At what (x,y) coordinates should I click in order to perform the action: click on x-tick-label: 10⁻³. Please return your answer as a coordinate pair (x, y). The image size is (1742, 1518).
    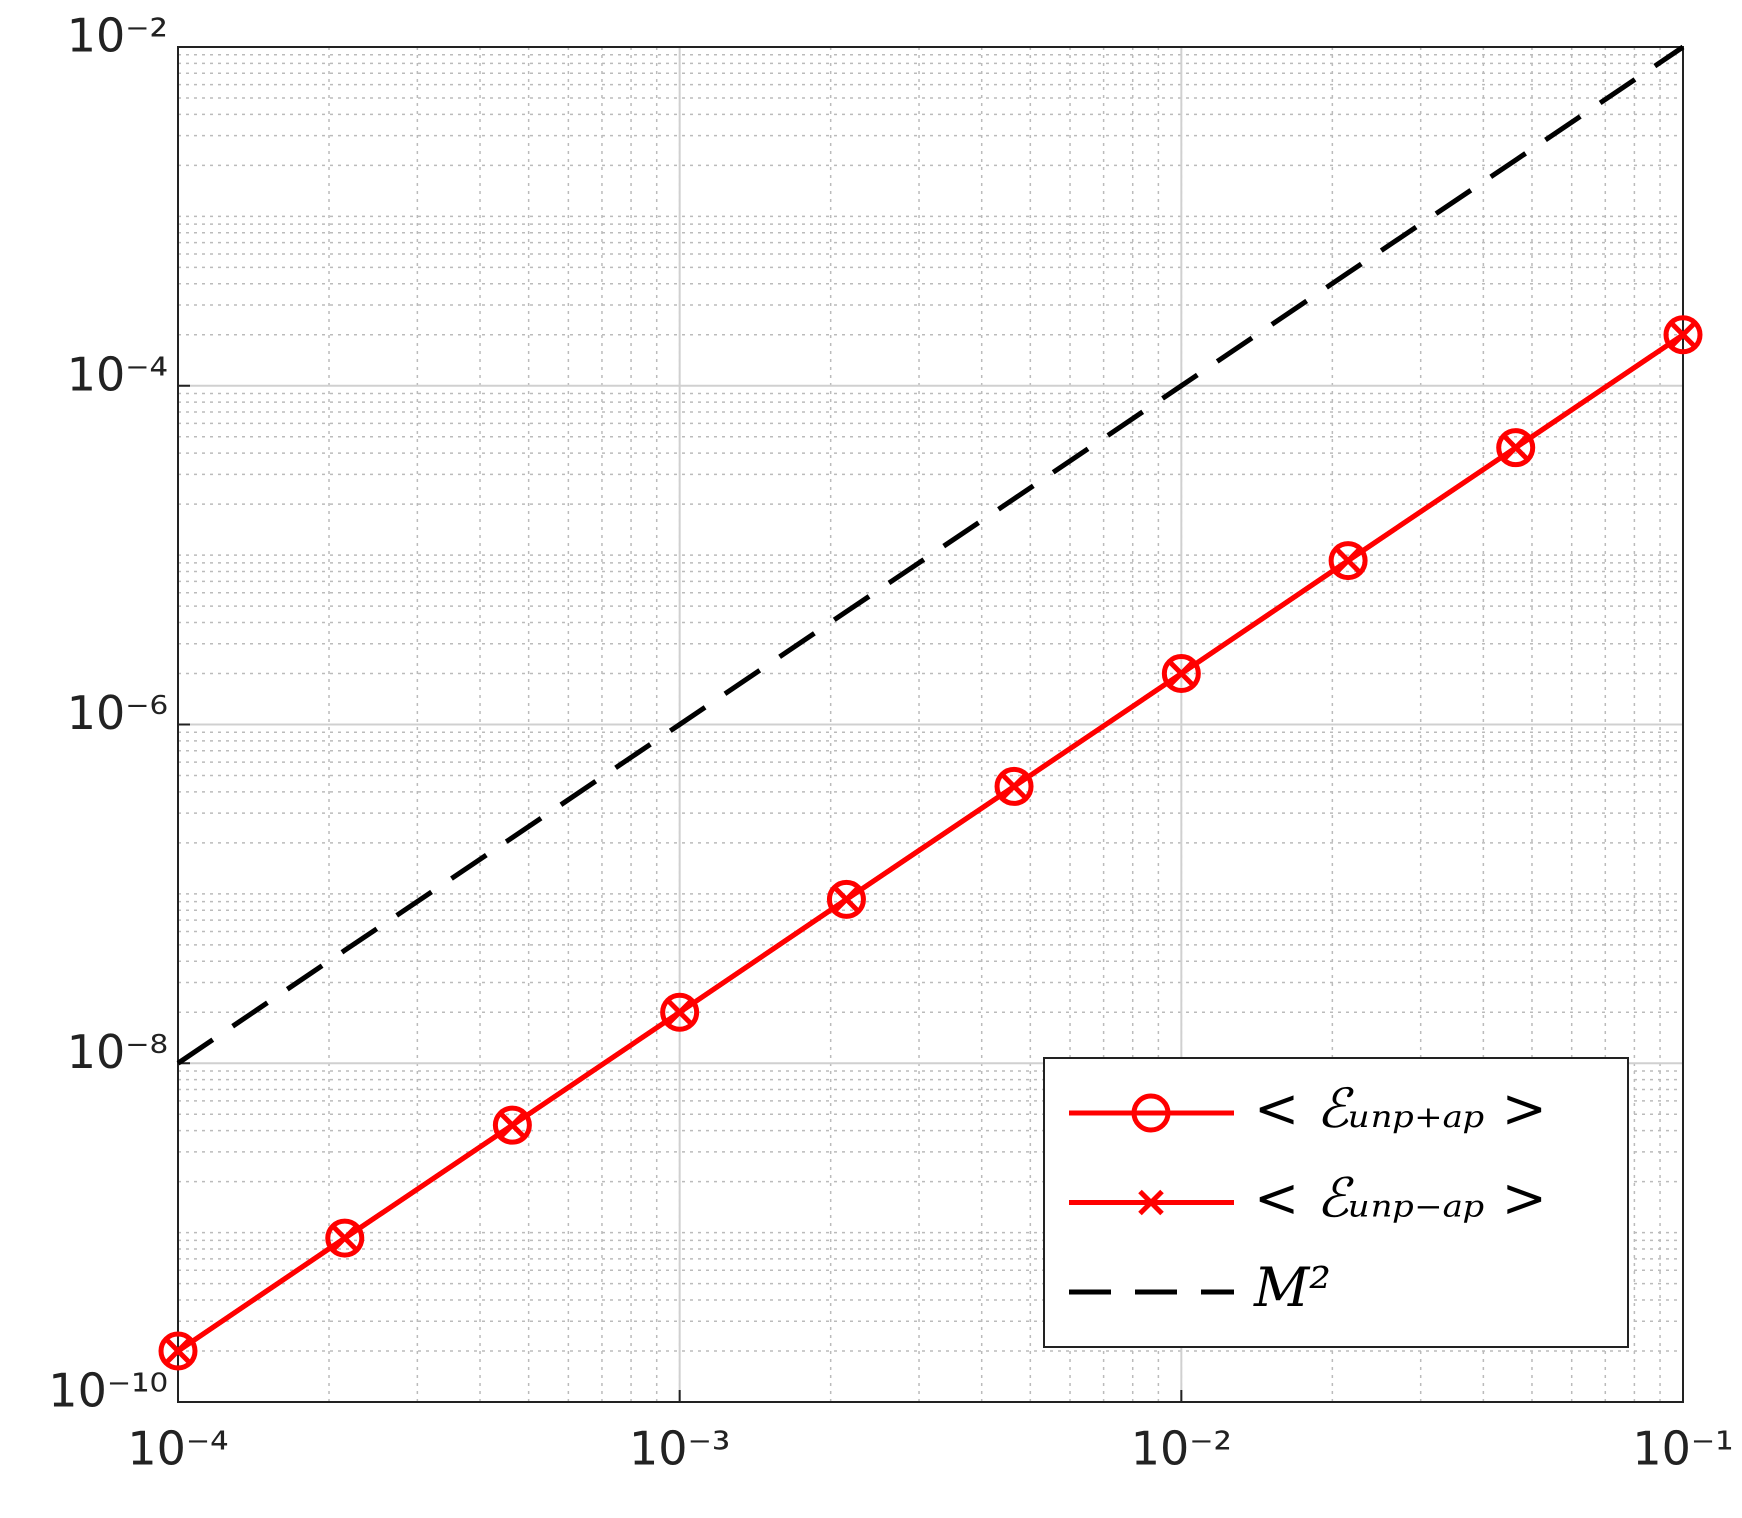
    Looking at the image, I should click on (679, 1449).